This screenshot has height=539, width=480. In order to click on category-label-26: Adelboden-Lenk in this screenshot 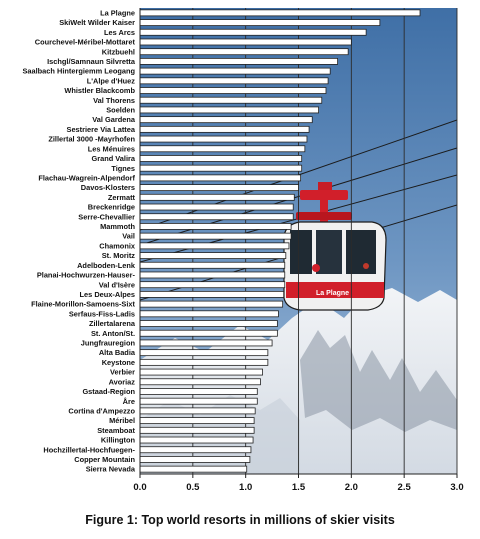, I will do `click(106, 265)`.